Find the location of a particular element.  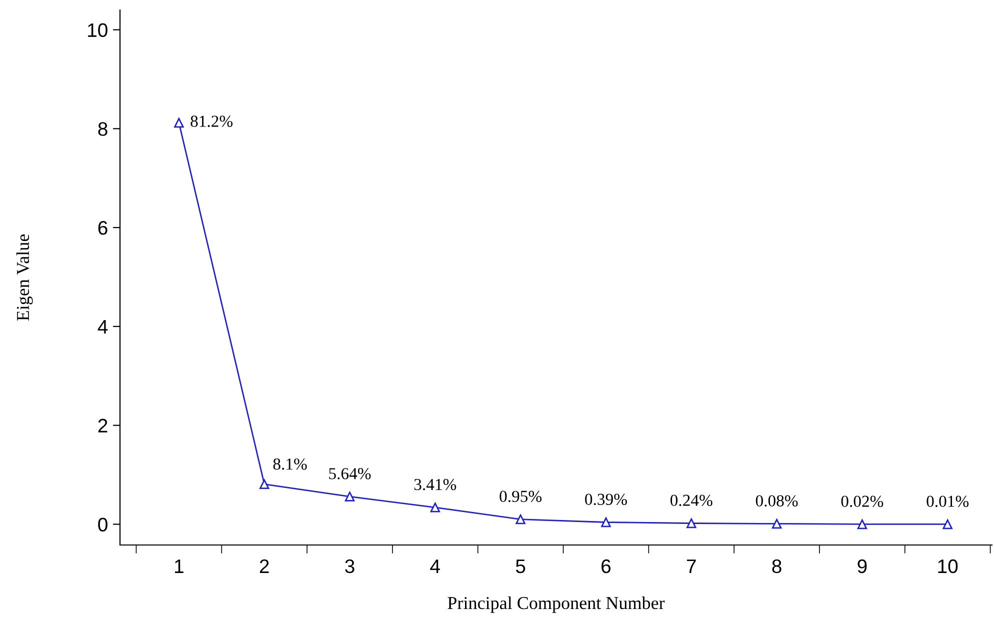

x-tick-label: 4 is located at coordinates (435, 566).